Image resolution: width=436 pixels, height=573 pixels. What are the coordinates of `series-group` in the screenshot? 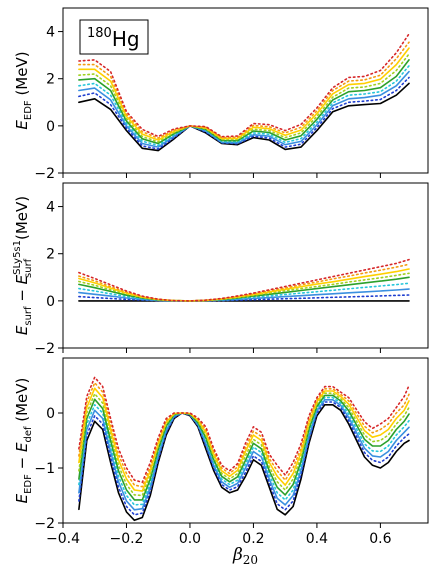 It's located at (244, 280).